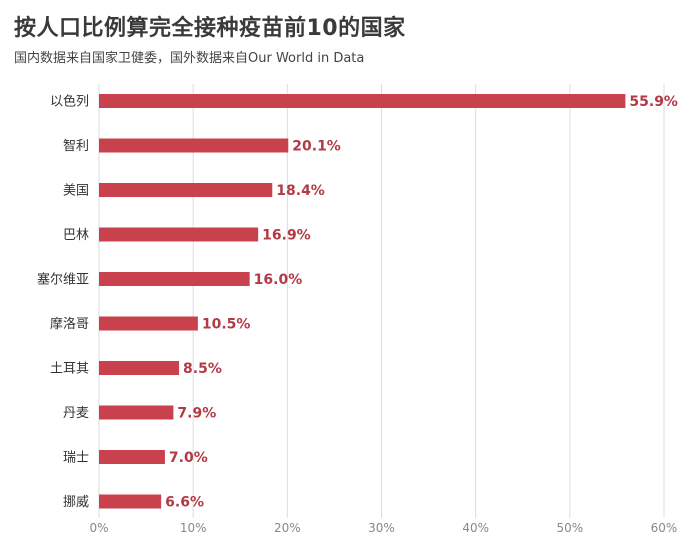  I want to click on x-tick-label: 30%, so click(381, 528).